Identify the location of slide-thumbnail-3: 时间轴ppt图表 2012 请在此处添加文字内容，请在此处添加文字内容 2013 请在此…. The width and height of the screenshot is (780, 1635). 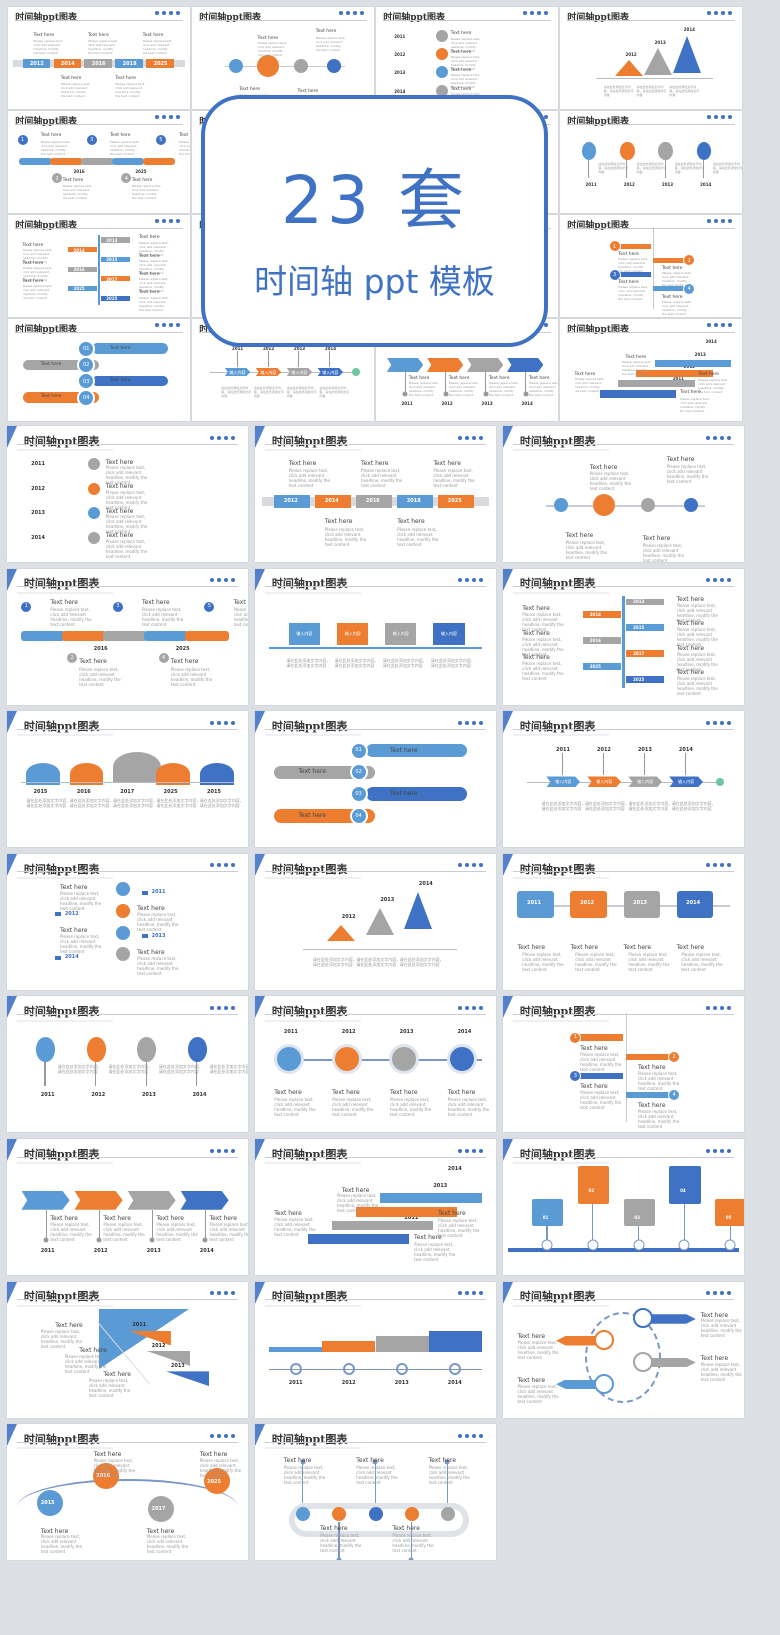
(651, 58).